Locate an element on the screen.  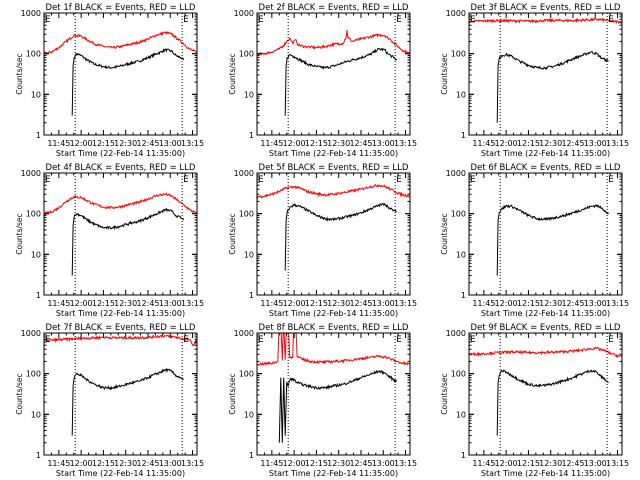
panel-title: Det 6f BLACK = Events, RED = LLD is located at coordinates (546, 168).